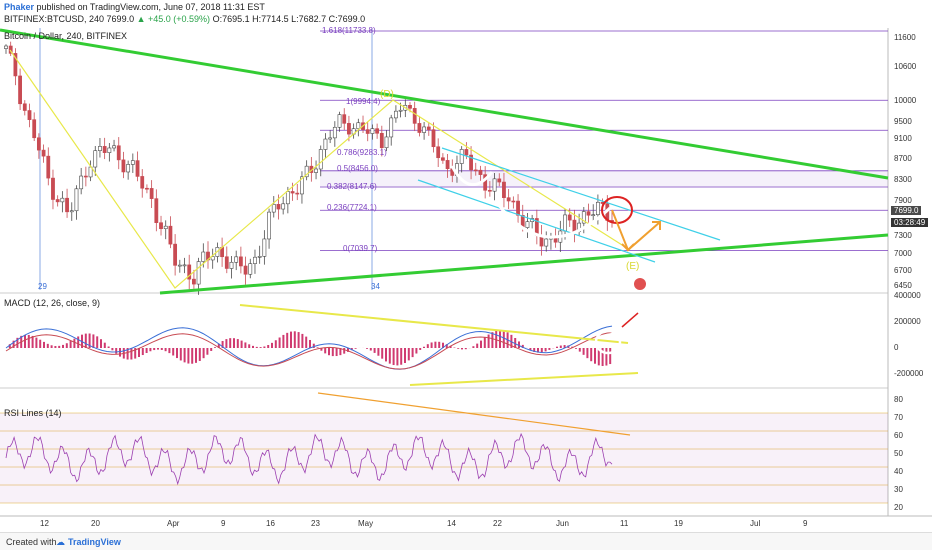 The width and height of the screenshot is (932, 550). I want to click on y-tick: 9500, so click(903, 121).